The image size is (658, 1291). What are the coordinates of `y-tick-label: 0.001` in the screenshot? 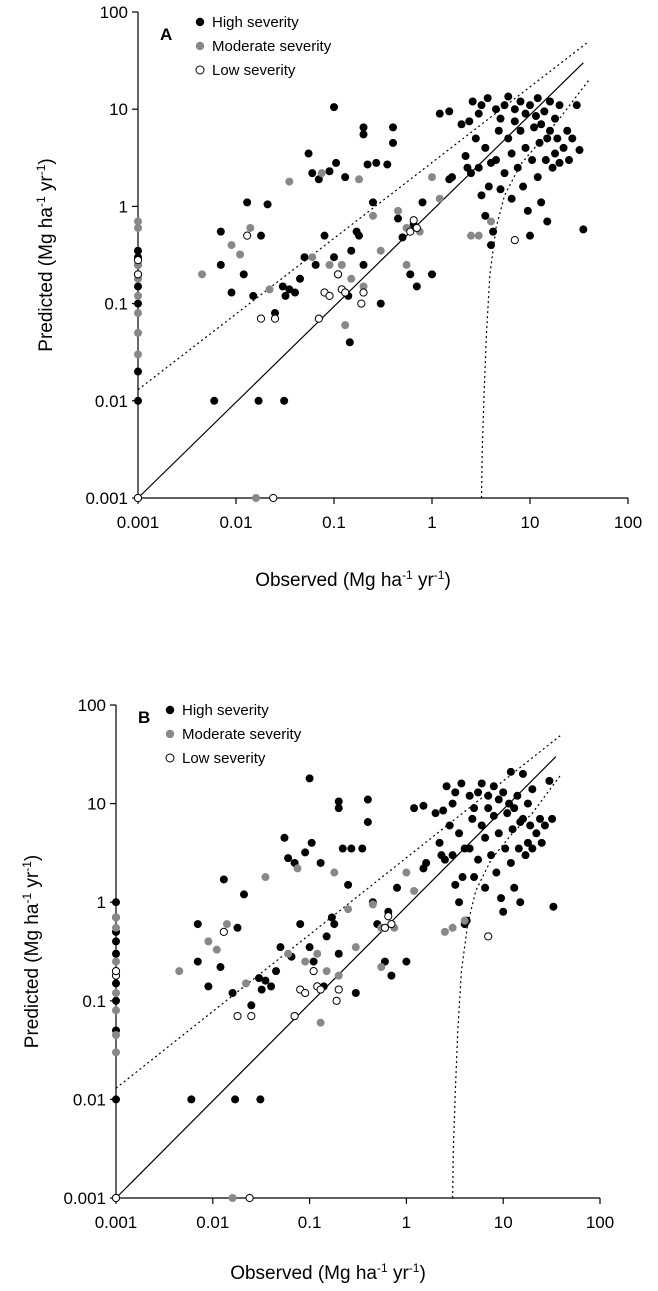 It's located at (106, 498).